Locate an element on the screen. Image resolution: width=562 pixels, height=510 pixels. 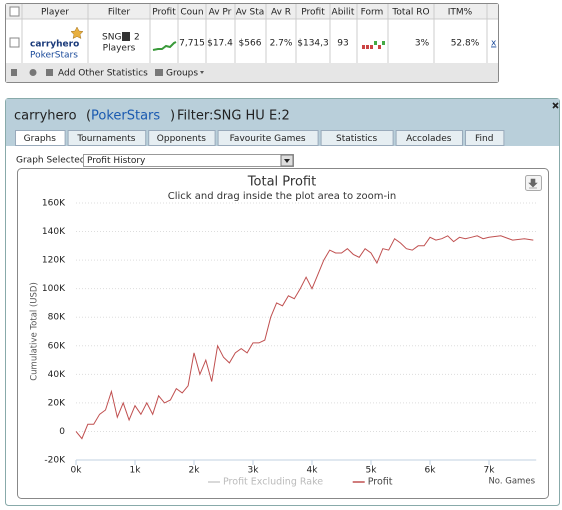
player-name: carryhero is located at coordinates (54, 45).